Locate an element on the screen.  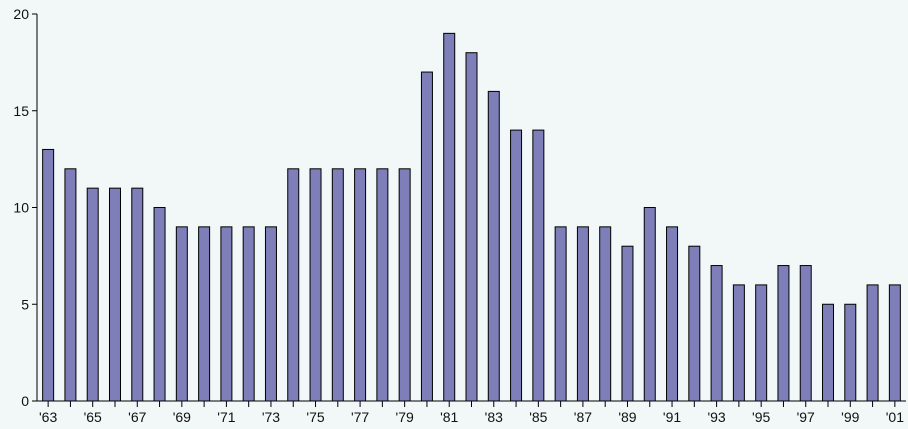
x-tick-label: '65 is located at coordinates (93, 417).